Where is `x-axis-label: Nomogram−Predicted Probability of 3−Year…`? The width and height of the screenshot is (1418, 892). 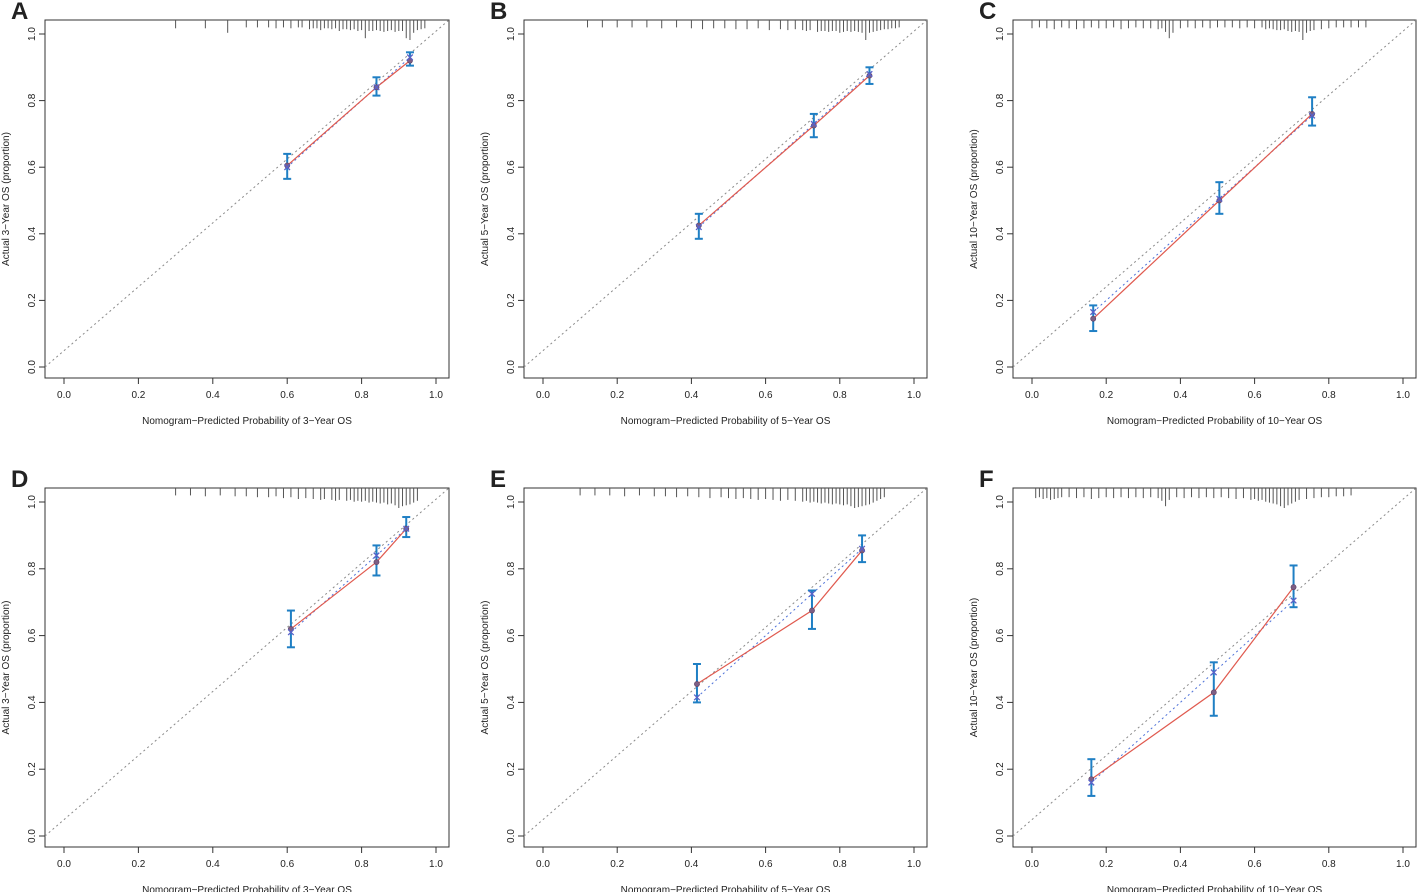 x-axis-label: Nomogram−Predicted Probability of 3−Year… is located at coordinates (247, 421).